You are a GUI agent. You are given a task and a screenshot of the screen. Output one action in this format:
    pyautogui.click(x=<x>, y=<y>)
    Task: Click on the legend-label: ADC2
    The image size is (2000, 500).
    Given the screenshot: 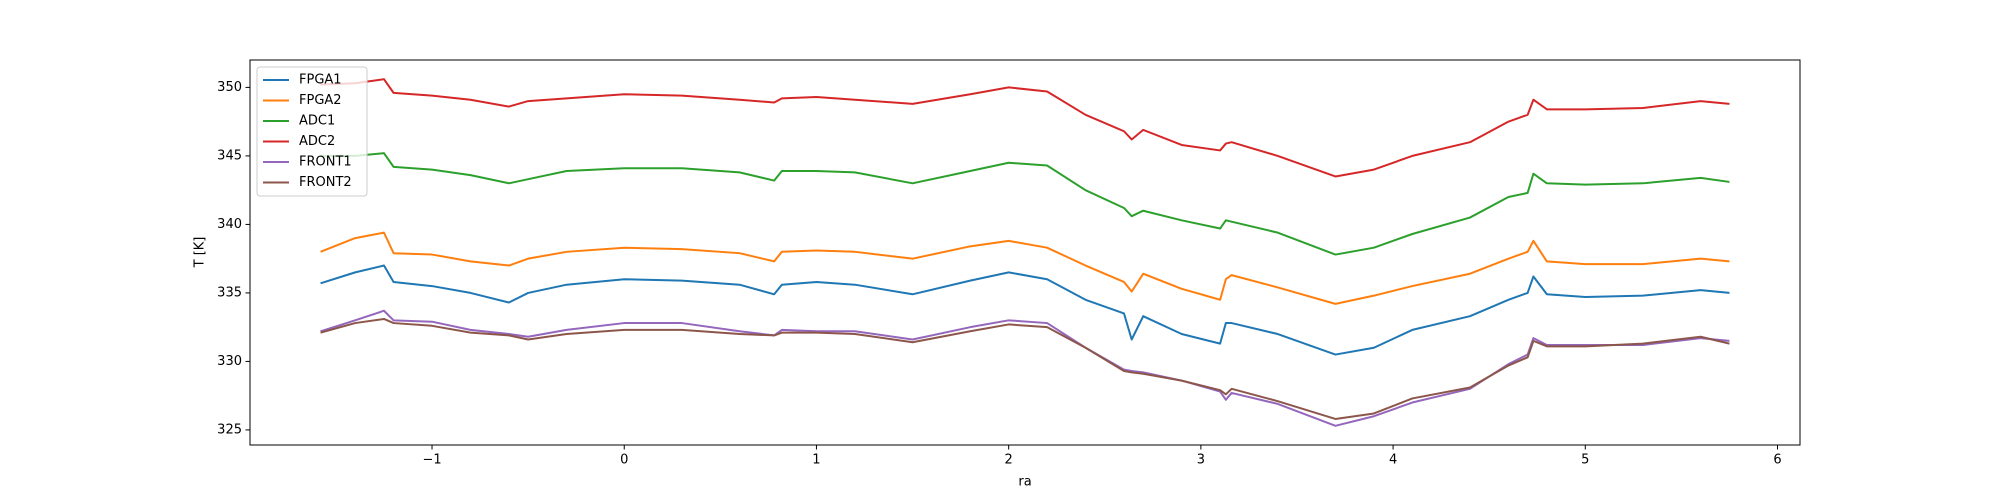 What is the action you would take?
    pyautogui.click(x=317, y=141)
    